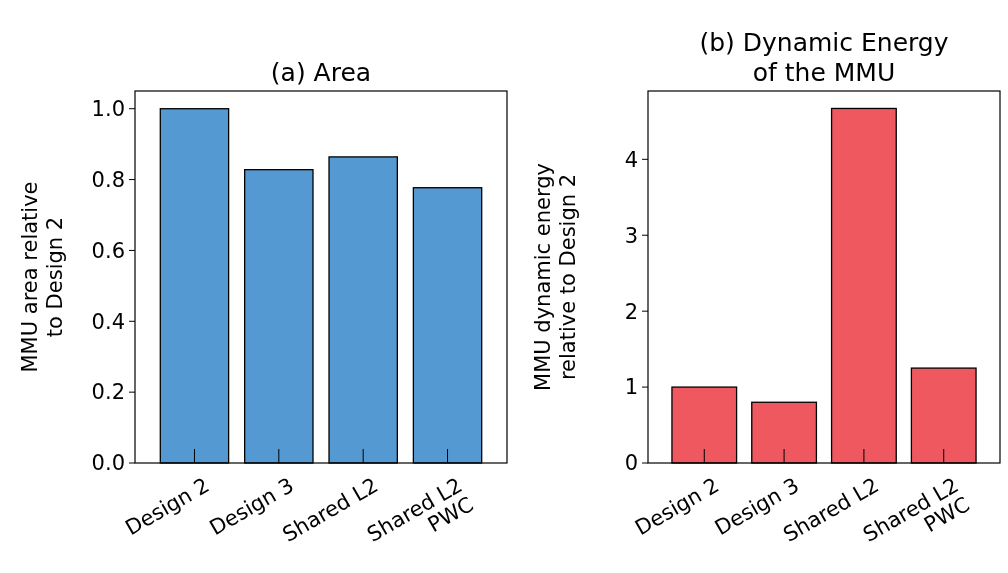 The image size is (1008, 573). Describe the element at coordinates (824, 57) in the screenshot. I see `chart-title: (b) Dynamic Energy of the MMU` at that location.